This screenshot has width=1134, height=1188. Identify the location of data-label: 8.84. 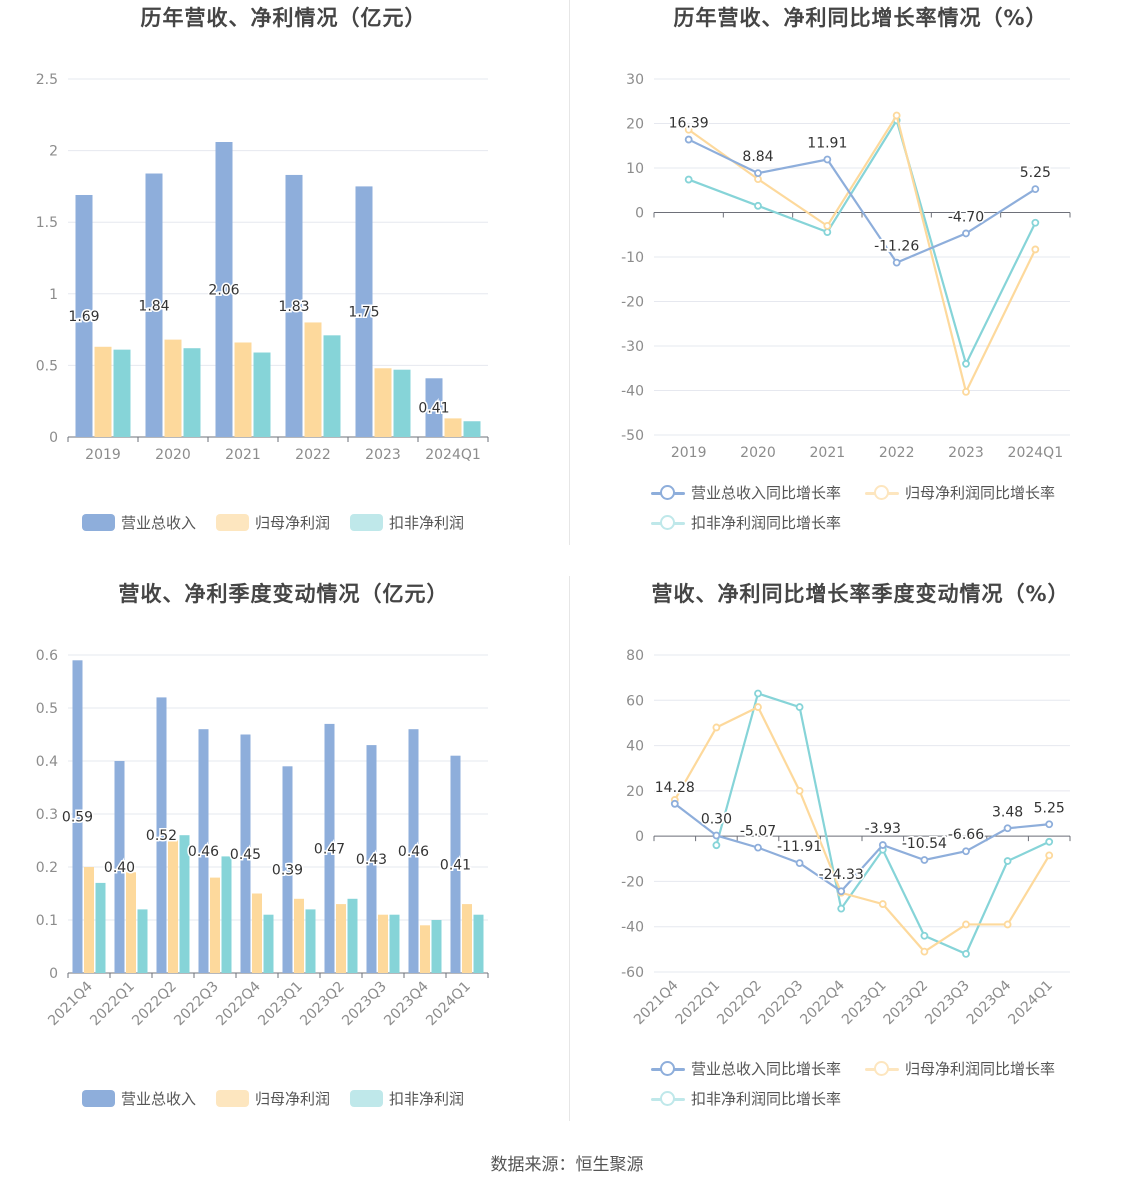
(757, 157).